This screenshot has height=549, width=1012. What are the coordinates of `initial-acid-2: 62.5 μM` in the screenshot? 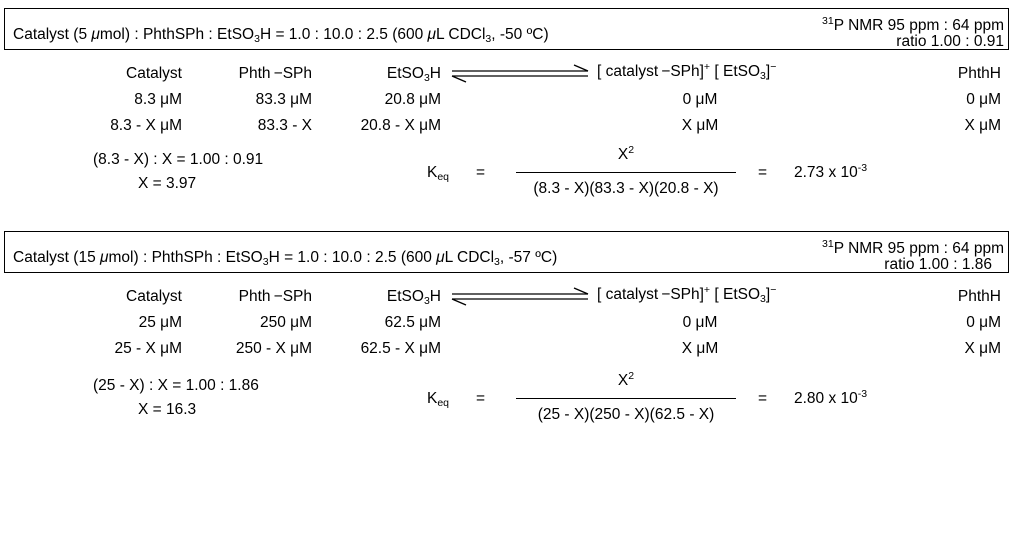 It's located at (412, 322).